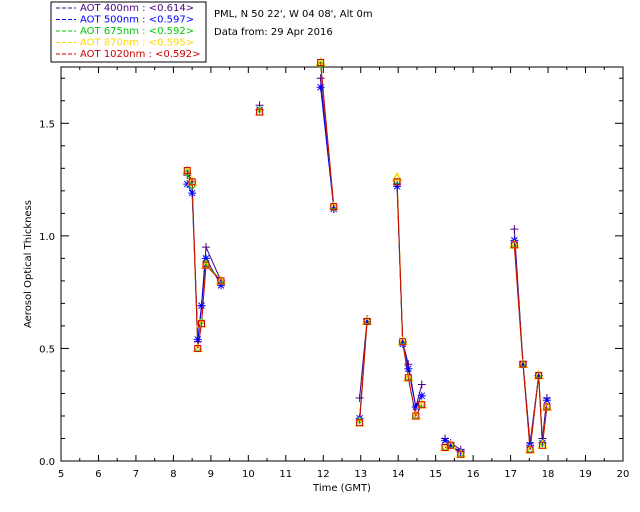  Describe the element at coordinates (211, 474) in the screenshot. I see `x-tick-label: 9` at that location.